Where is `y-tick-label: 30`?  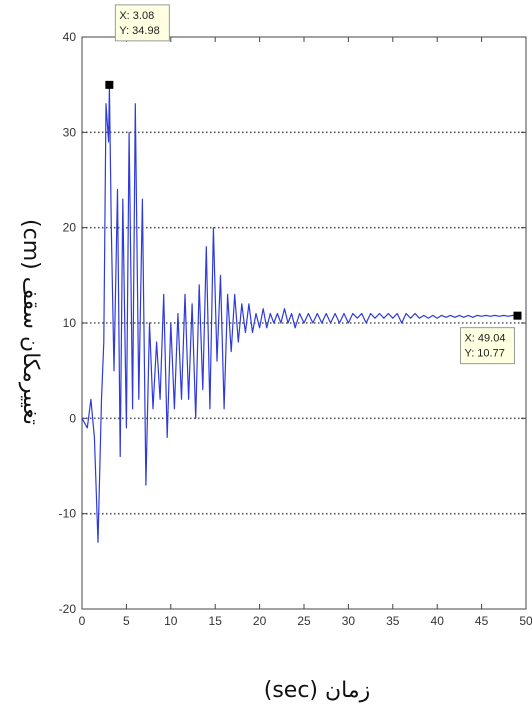
y-tick-label: 30 is located at coordinates (70, 132).